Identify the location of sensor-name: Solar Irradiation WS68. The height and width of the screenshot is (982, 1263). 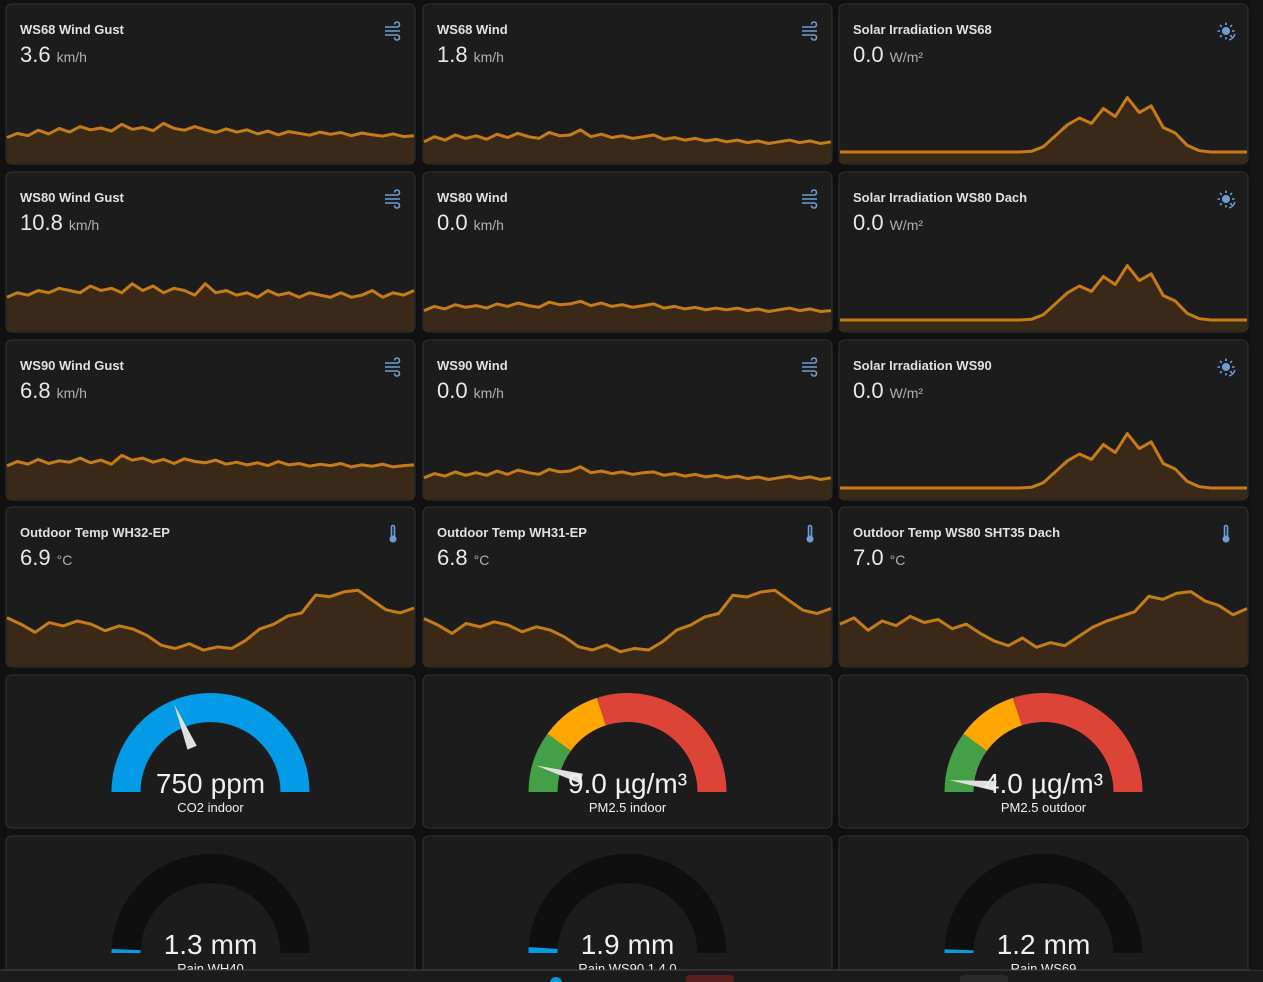
(922, 29).